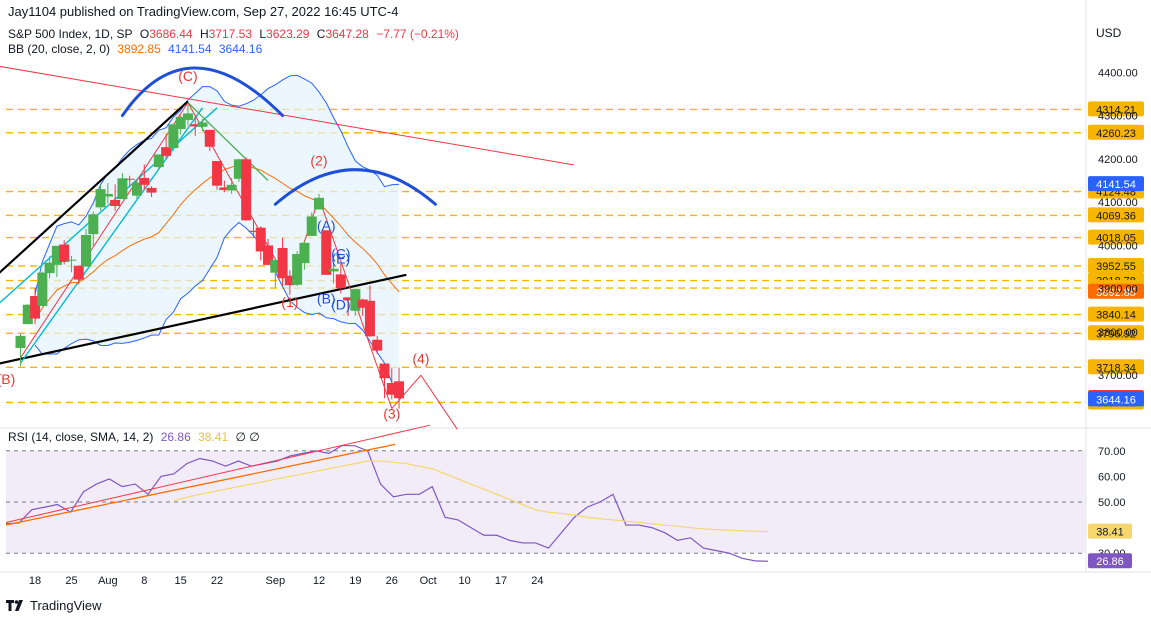  I want to click on wave-leg, so click(406, 391).